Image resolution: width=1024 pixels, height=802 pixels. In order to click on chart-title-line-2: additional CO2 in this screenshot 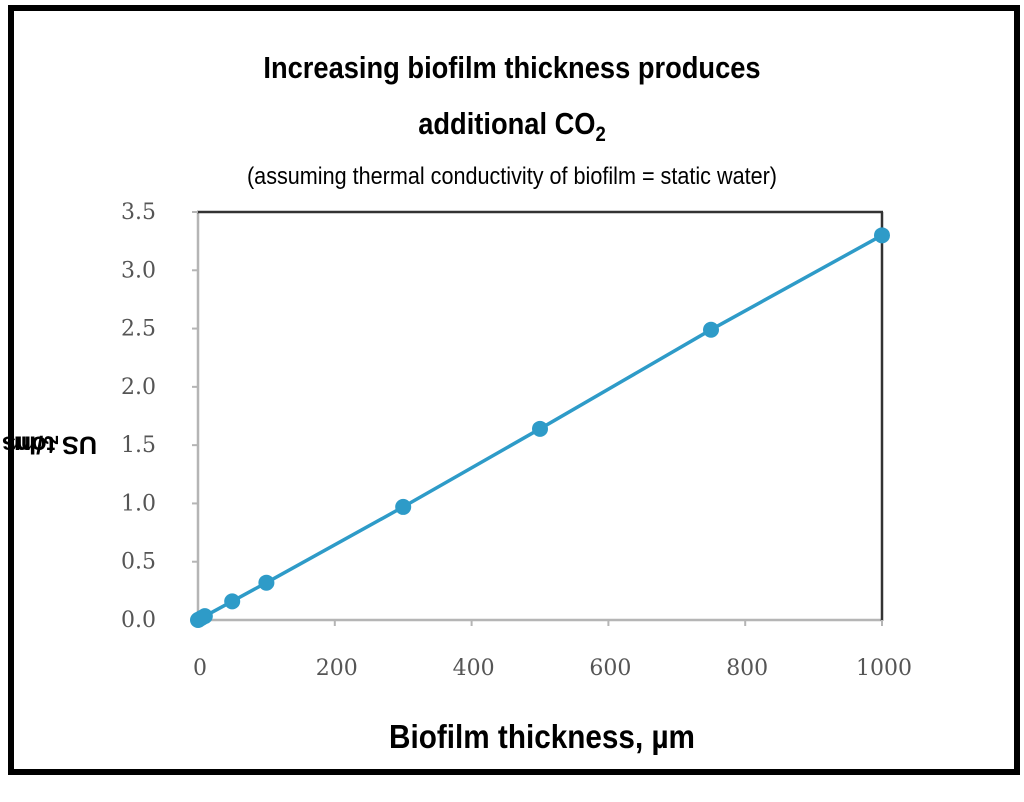, I will do `click(511, 125)`.